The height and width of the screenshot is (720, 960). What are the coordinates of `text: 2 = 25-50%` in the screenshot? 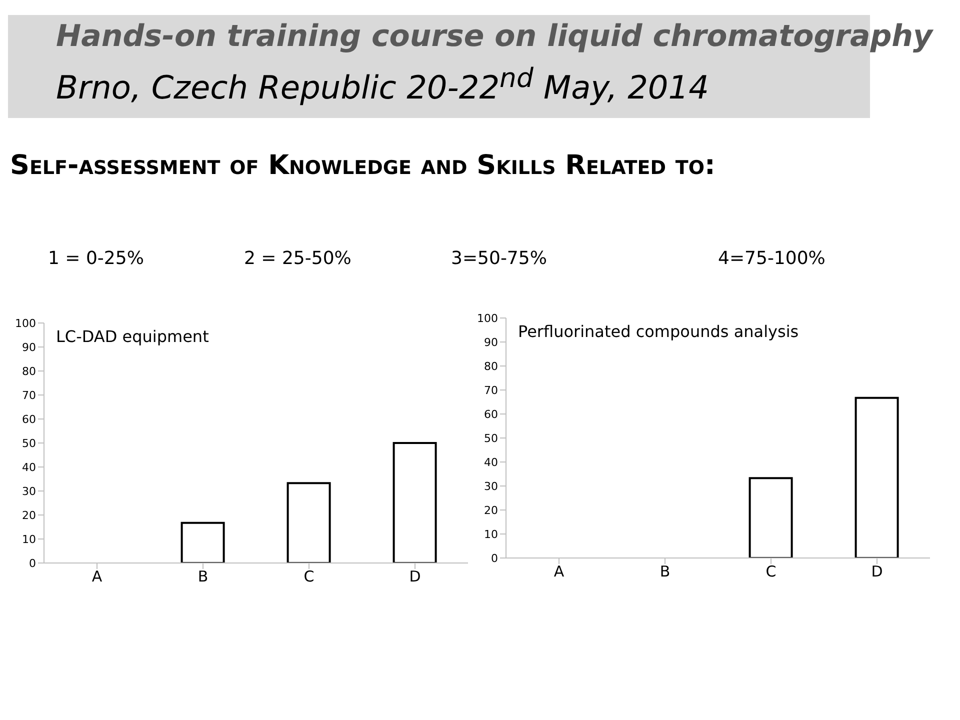 It's located at (298, 258).